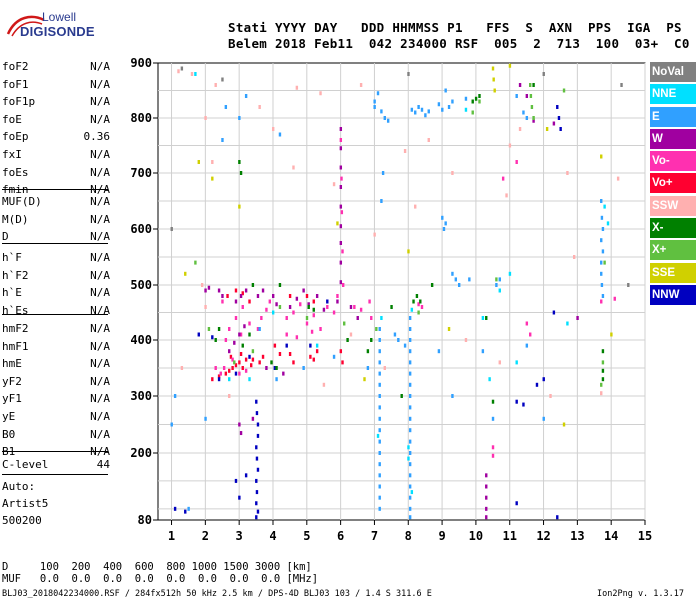 This screenshot has width=700, height=600. I want to click on x-tick-label: 13, so click(577, 536).